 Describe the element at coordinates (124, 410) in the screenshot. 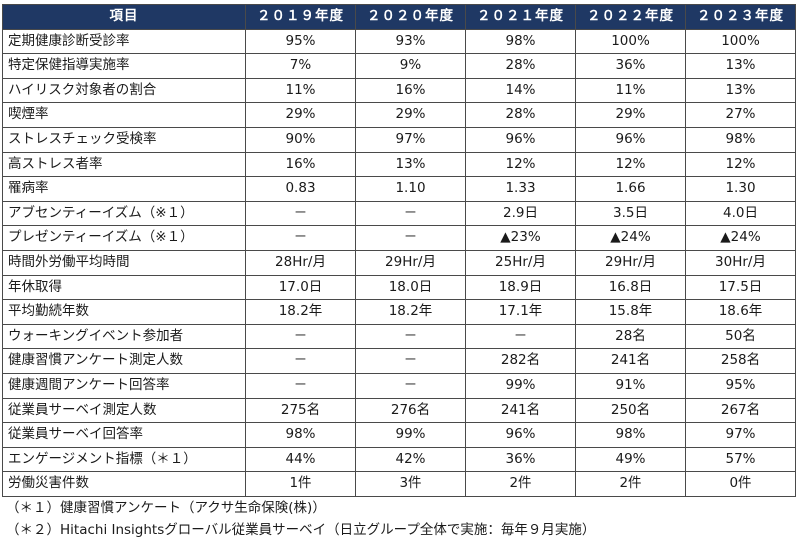

I see `row-label: 従業員サーベイ測定人数` at that location.